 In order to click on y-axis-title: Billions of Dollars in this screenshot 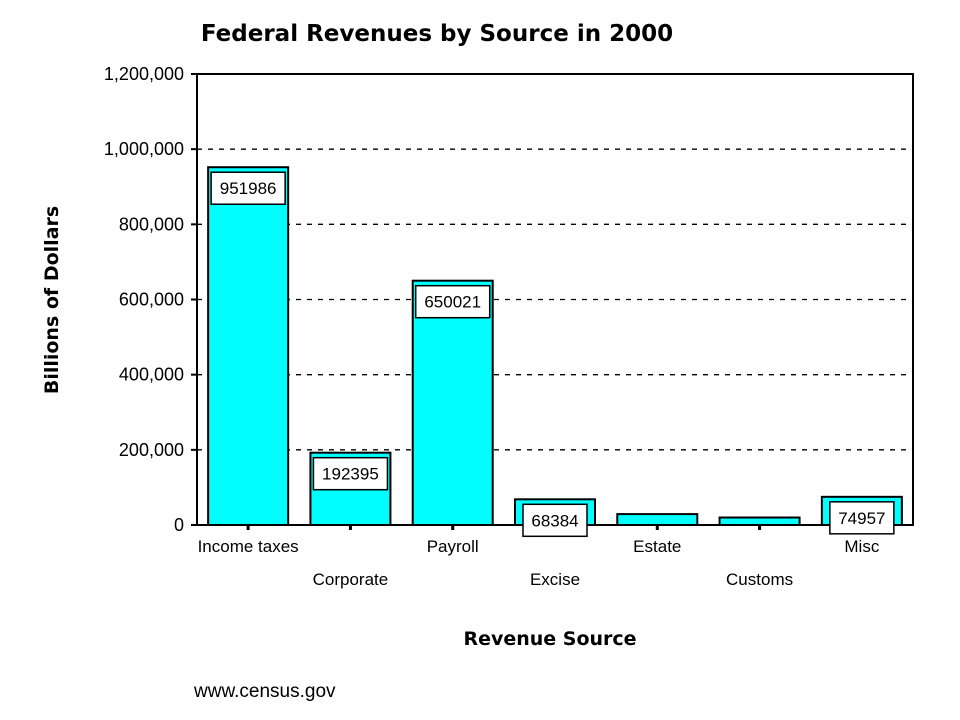, I will do `click(52, 300)`.